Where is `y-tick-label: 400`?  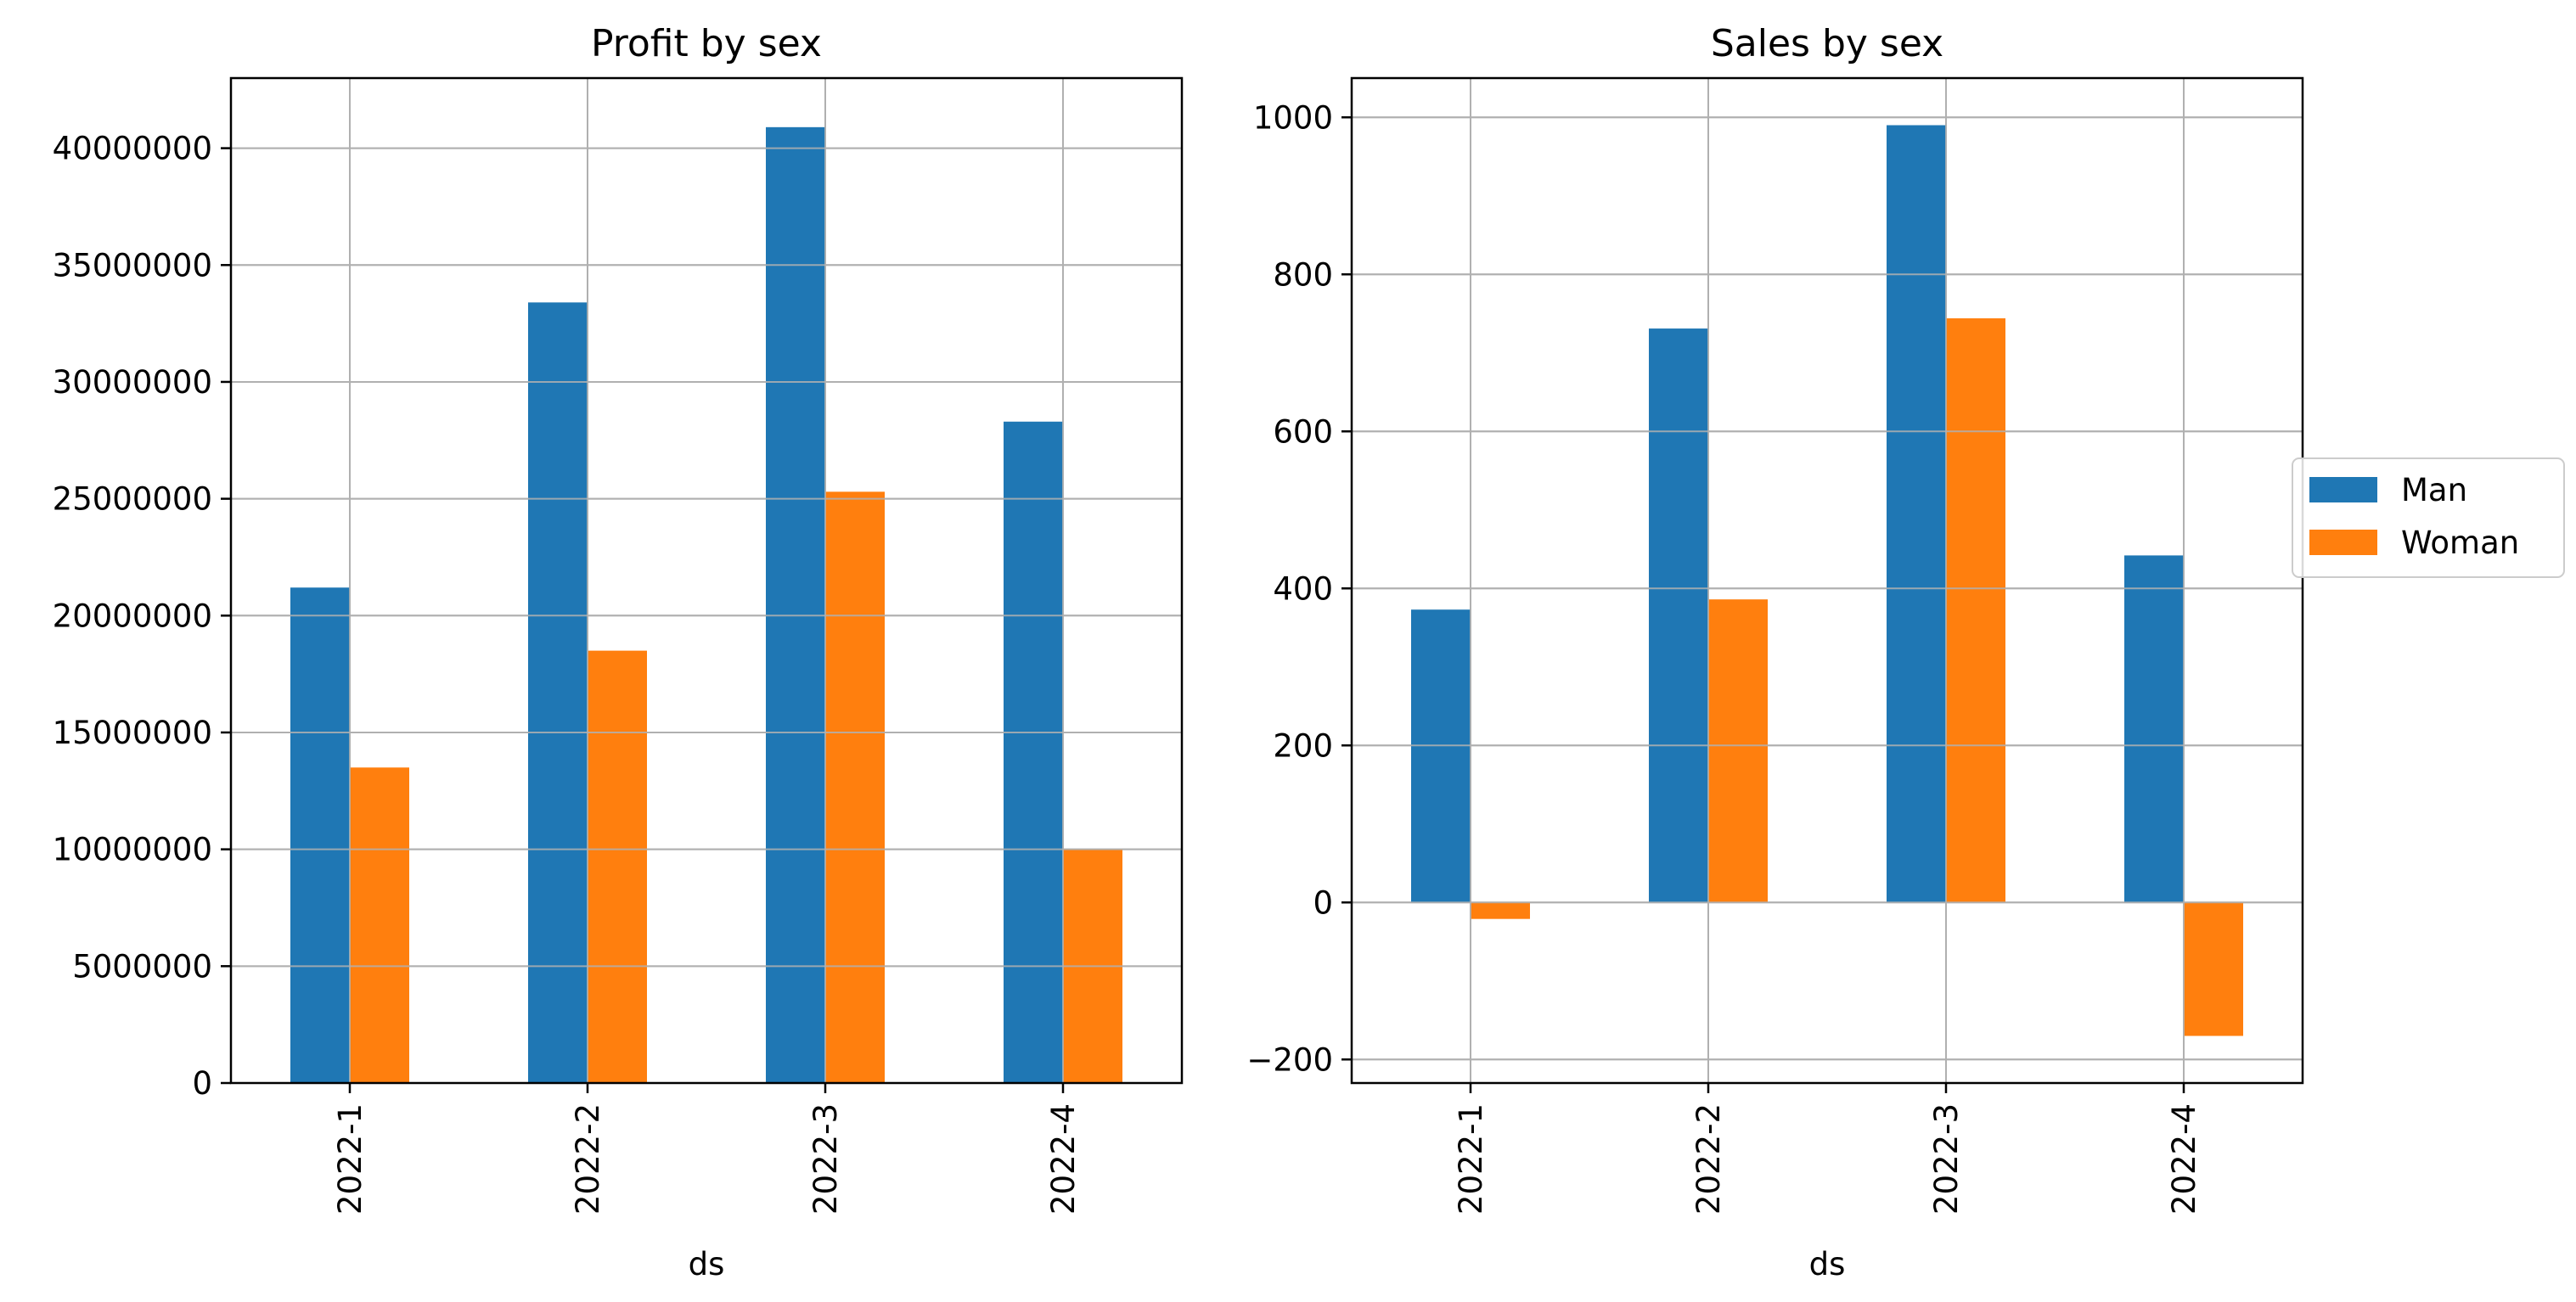
y-tick-label: 400 is located at coordinates (1303, 588).